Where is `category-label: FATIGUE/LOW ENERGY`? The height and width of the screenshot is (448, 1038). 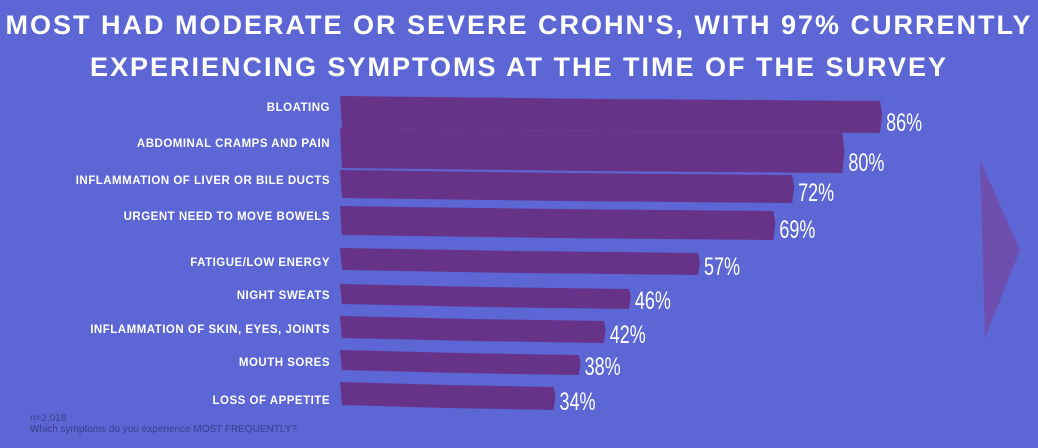 category-label: FATIGUE/LOW ENERGY is located at coordinates (260, 263).